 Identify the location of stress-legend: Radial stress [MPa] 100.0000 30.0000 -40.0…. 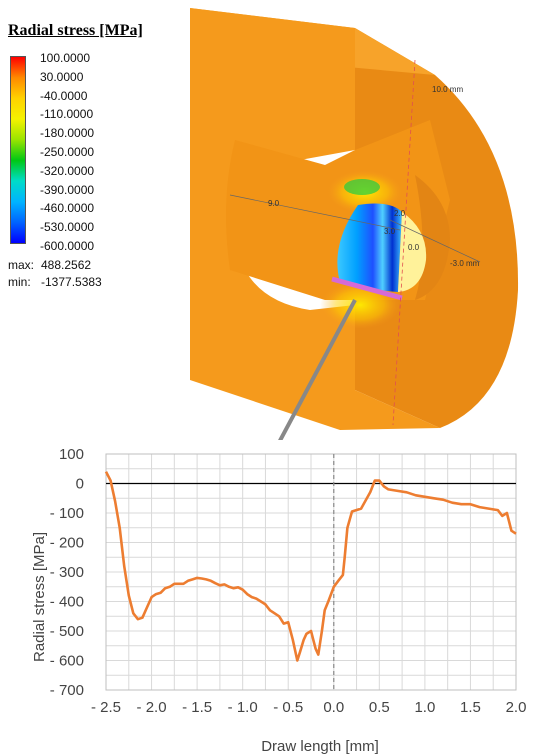
(87, 150).